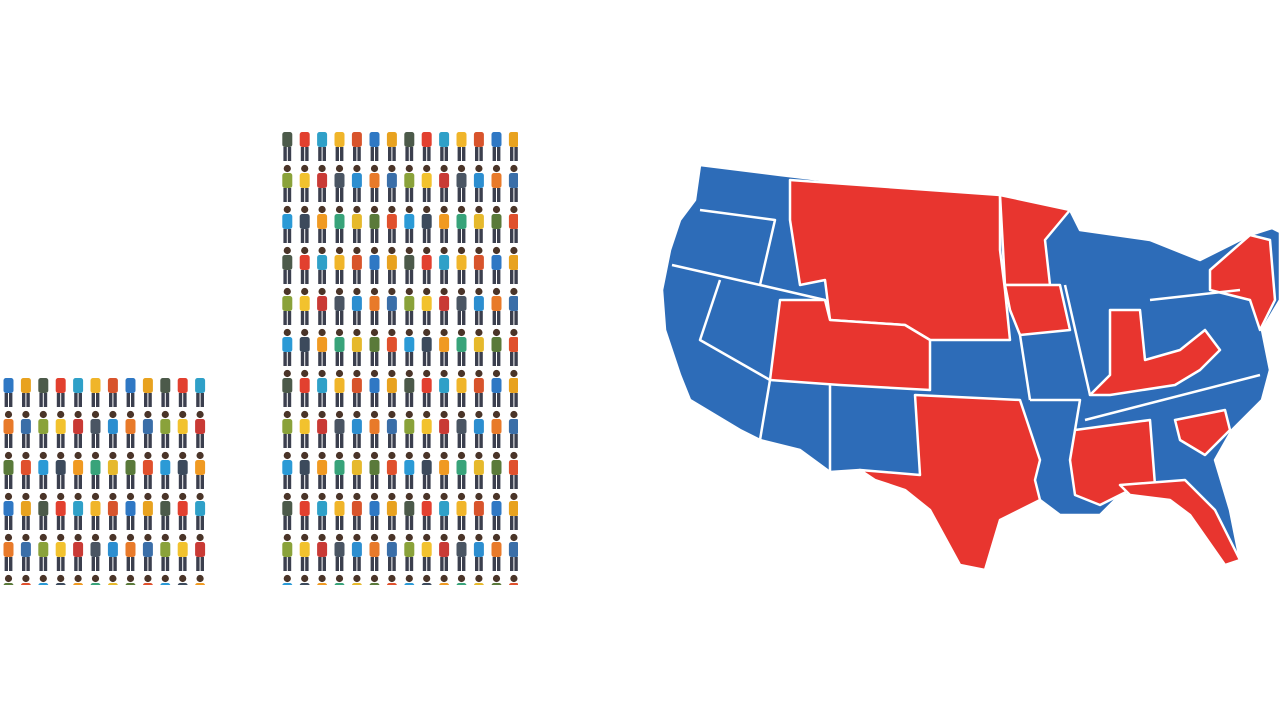  Describe the element at coordinates (1202, 432) in the screenshot. I see `south-carolina` at that location.